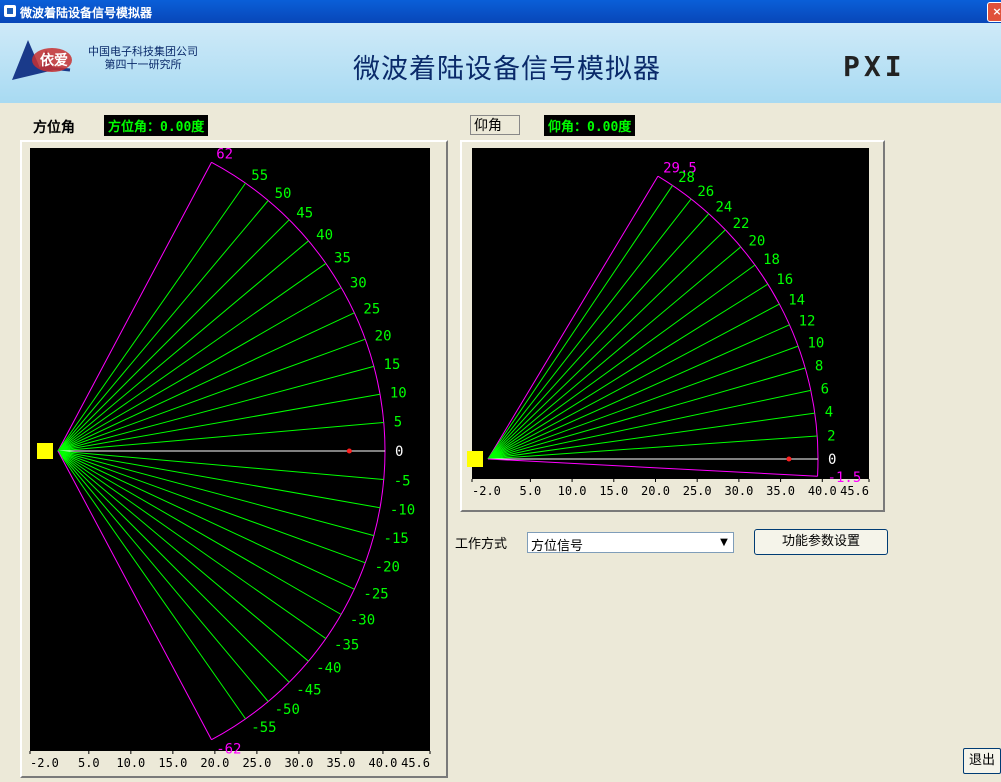 This screenshot has height=782, width=1001. What do you see at coordinates (287, 710) in the screenshot?
I see `angle-label: -50` at bounding box center [287, 710].